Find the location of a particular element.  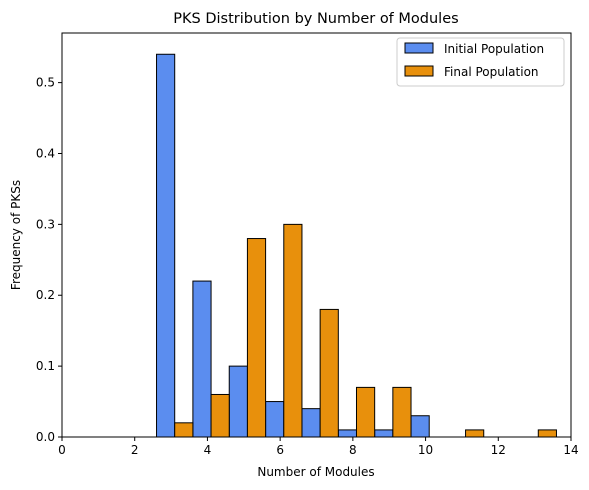

x-tick-label: 6 is located at coordinates (280, 450).